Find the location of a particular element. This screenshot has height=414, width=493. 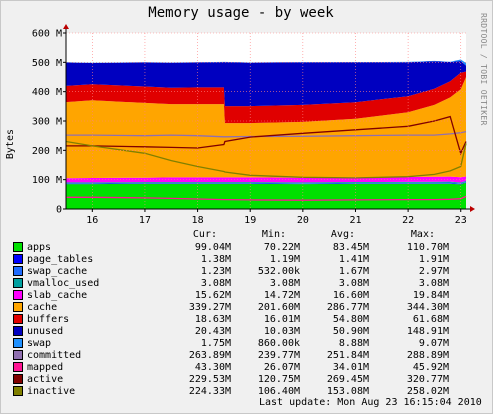

legend-avg: 16.60M is located at coordinates (350, 295).